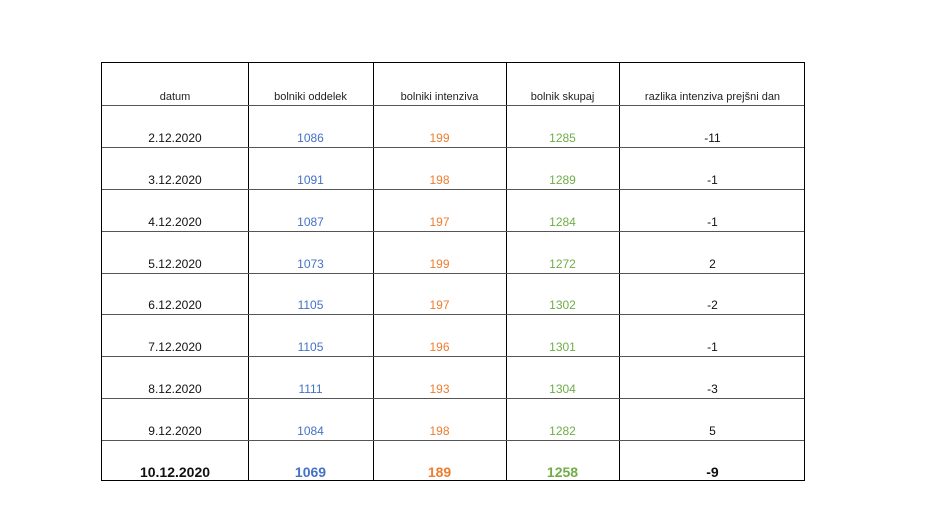 The height and width of the screenshot is (529, 943). Describe the element at coordinates (175, 221) in the screenshot. I see `table-cell: 4.12.2020` at that location.